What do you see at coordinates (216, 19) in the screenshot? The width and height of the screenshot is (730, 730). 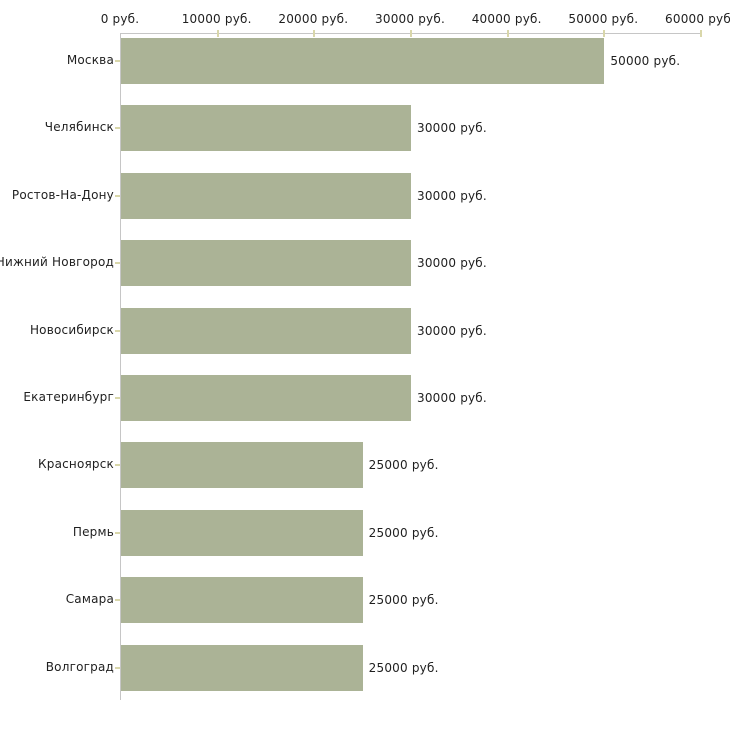 I see `x-axis-tick-label: 10000 руб.` at bounding box center [216, 19].